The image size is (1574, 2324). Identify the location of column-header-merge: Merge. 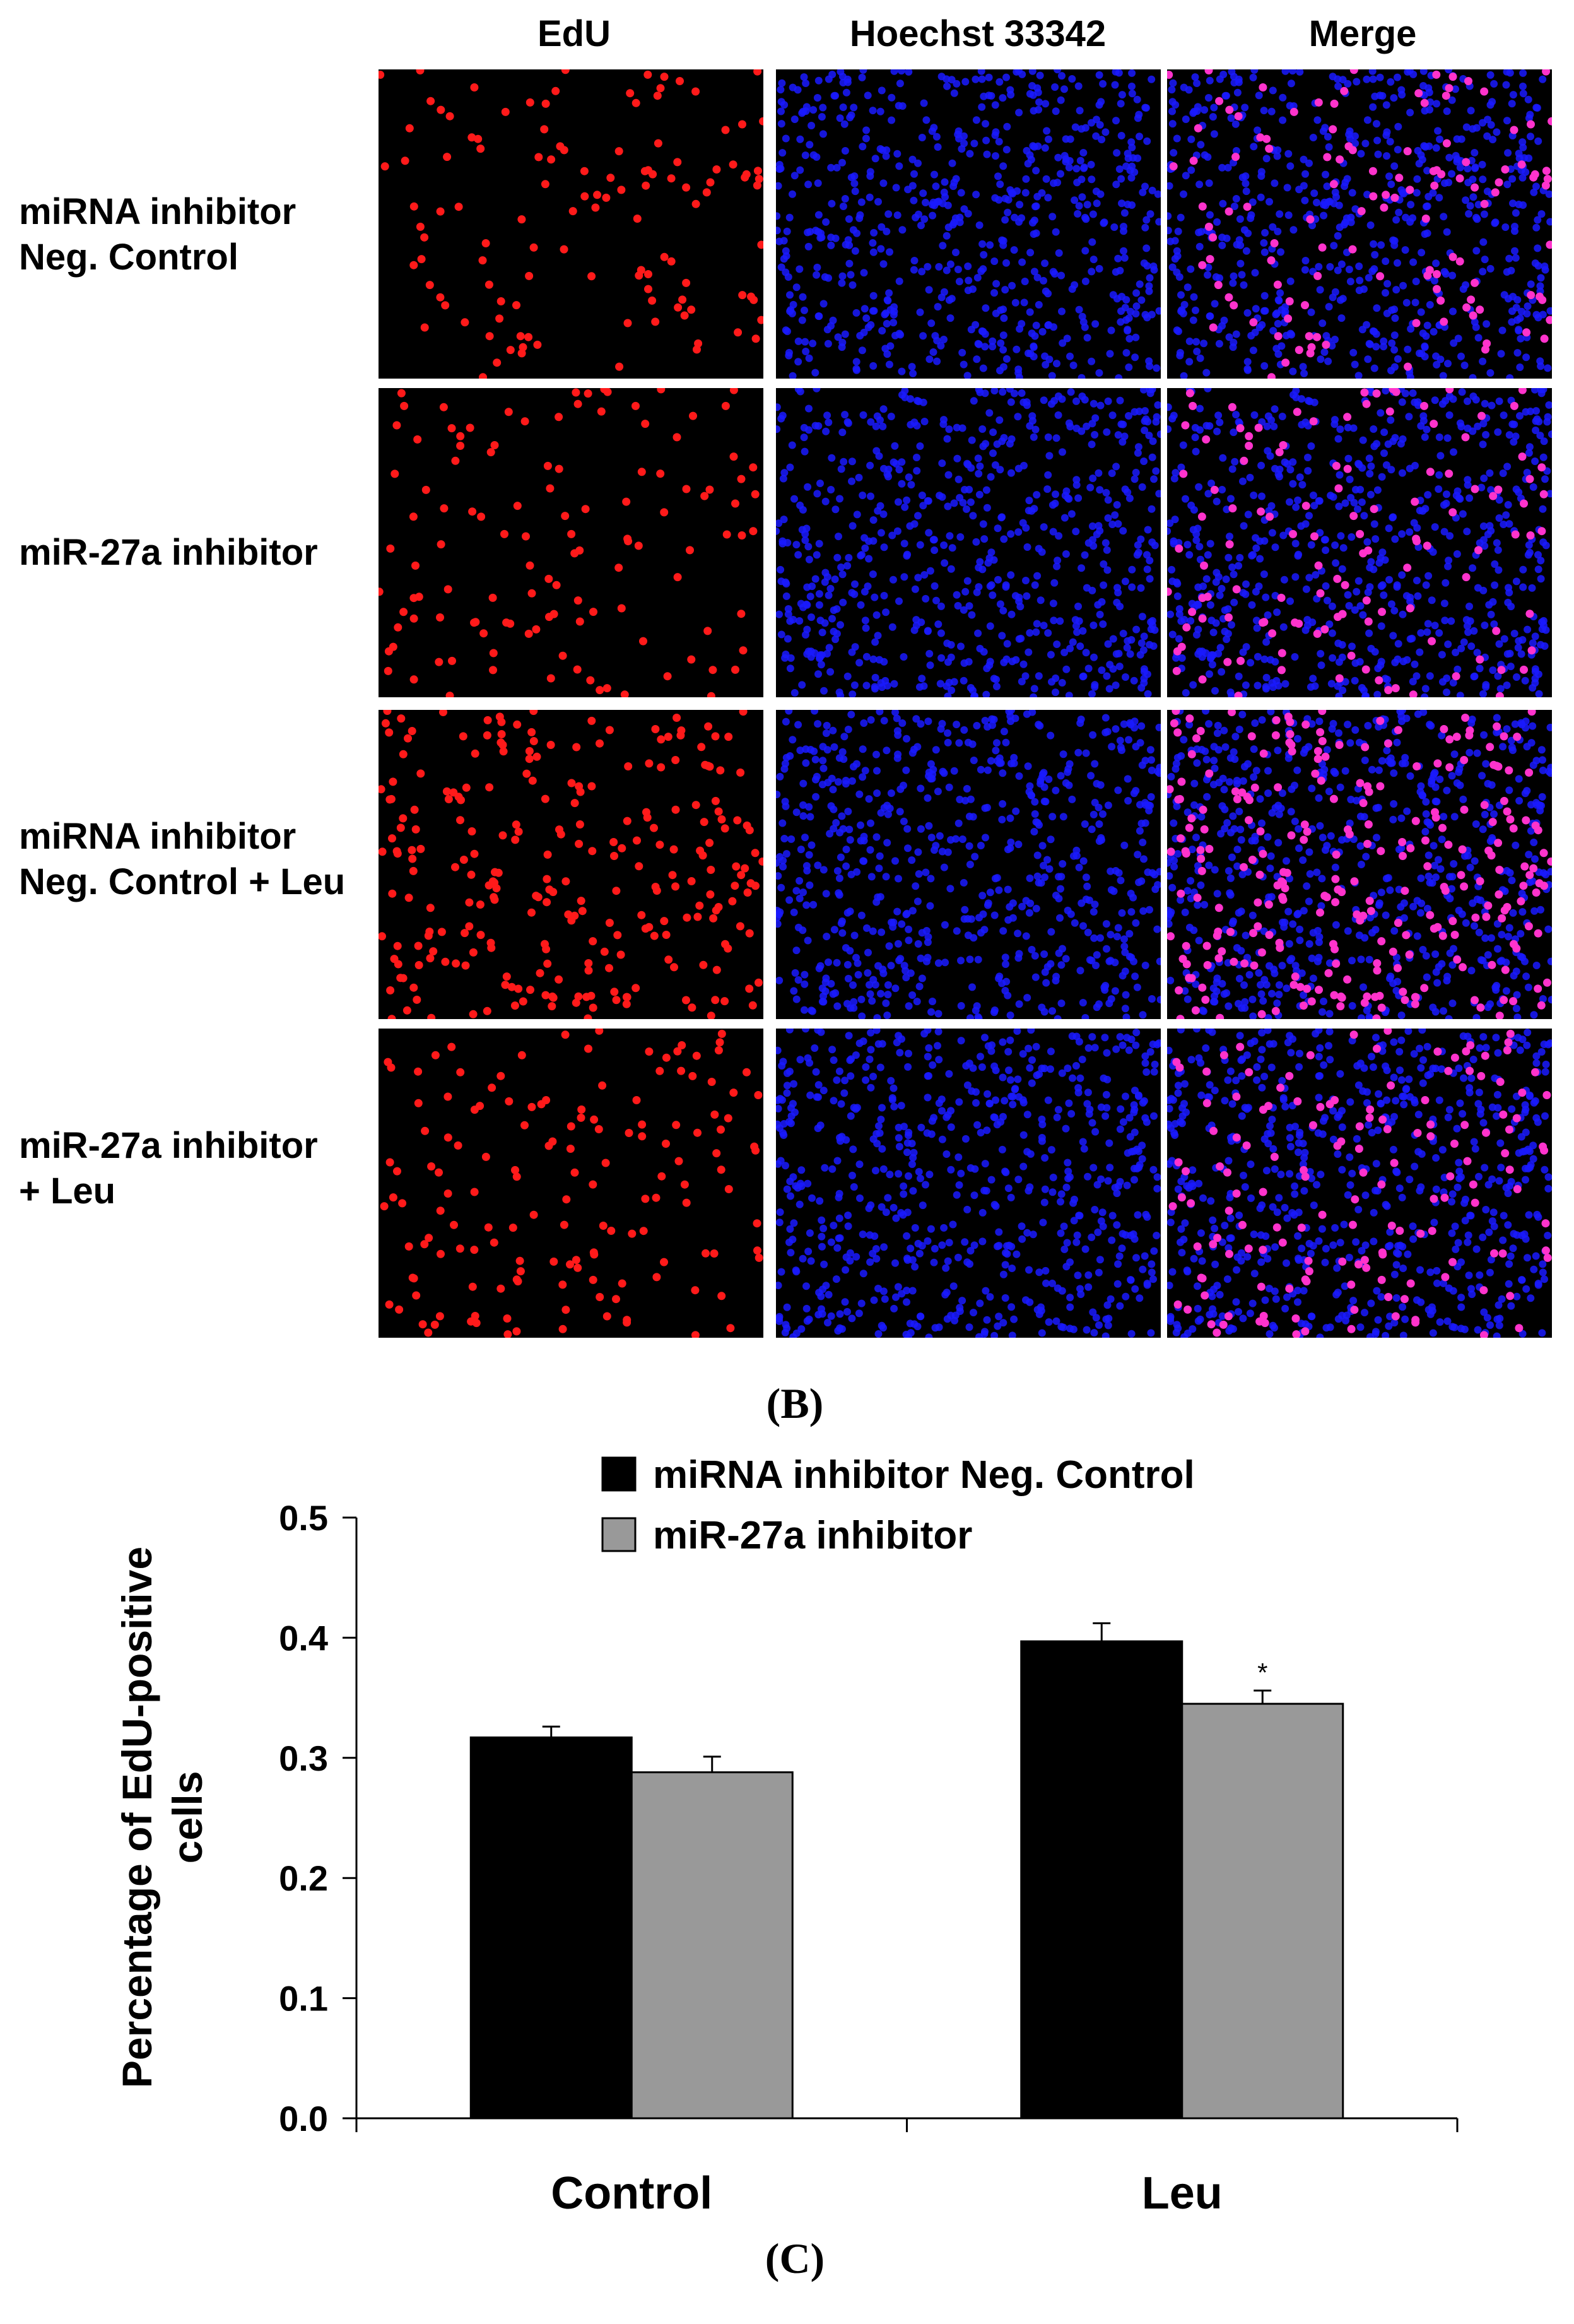
(1363, 34).